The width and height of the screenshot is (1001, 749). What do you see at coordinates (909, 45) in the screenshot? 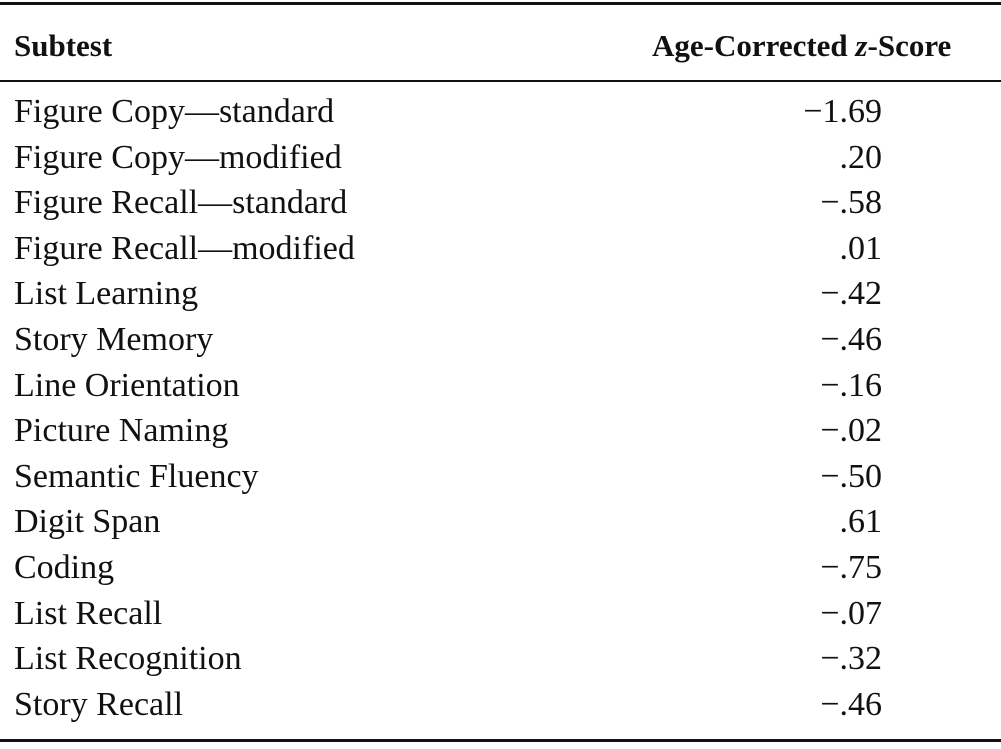
I see `header-score-text: -Score` at bounding box center [909, 45].